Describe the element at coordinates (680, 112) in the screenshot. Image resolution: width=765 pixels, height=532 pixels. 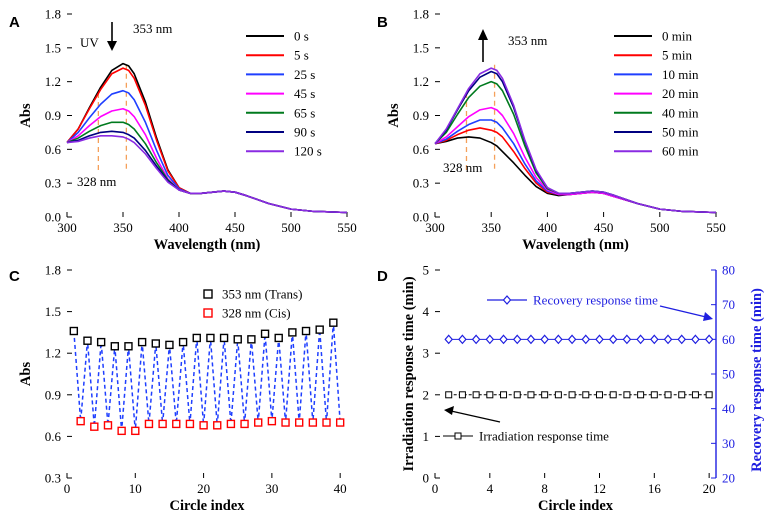
I see `legend-label: 40 min` at that location.